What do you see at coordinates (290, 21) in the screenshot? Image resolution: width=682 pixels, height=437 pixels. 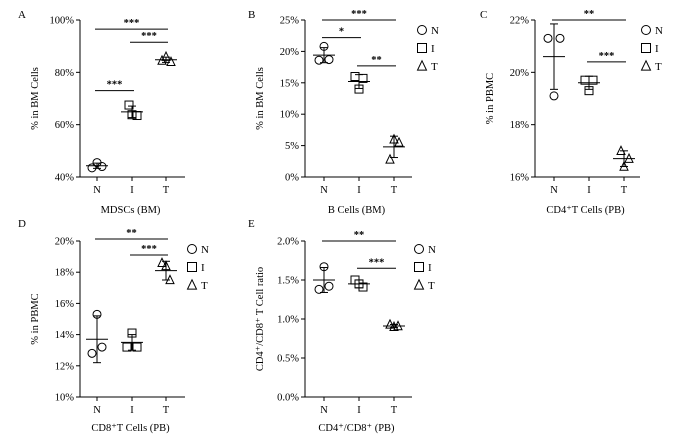 I see `y-tick-label: 25%` at bounding box center [290, 21].